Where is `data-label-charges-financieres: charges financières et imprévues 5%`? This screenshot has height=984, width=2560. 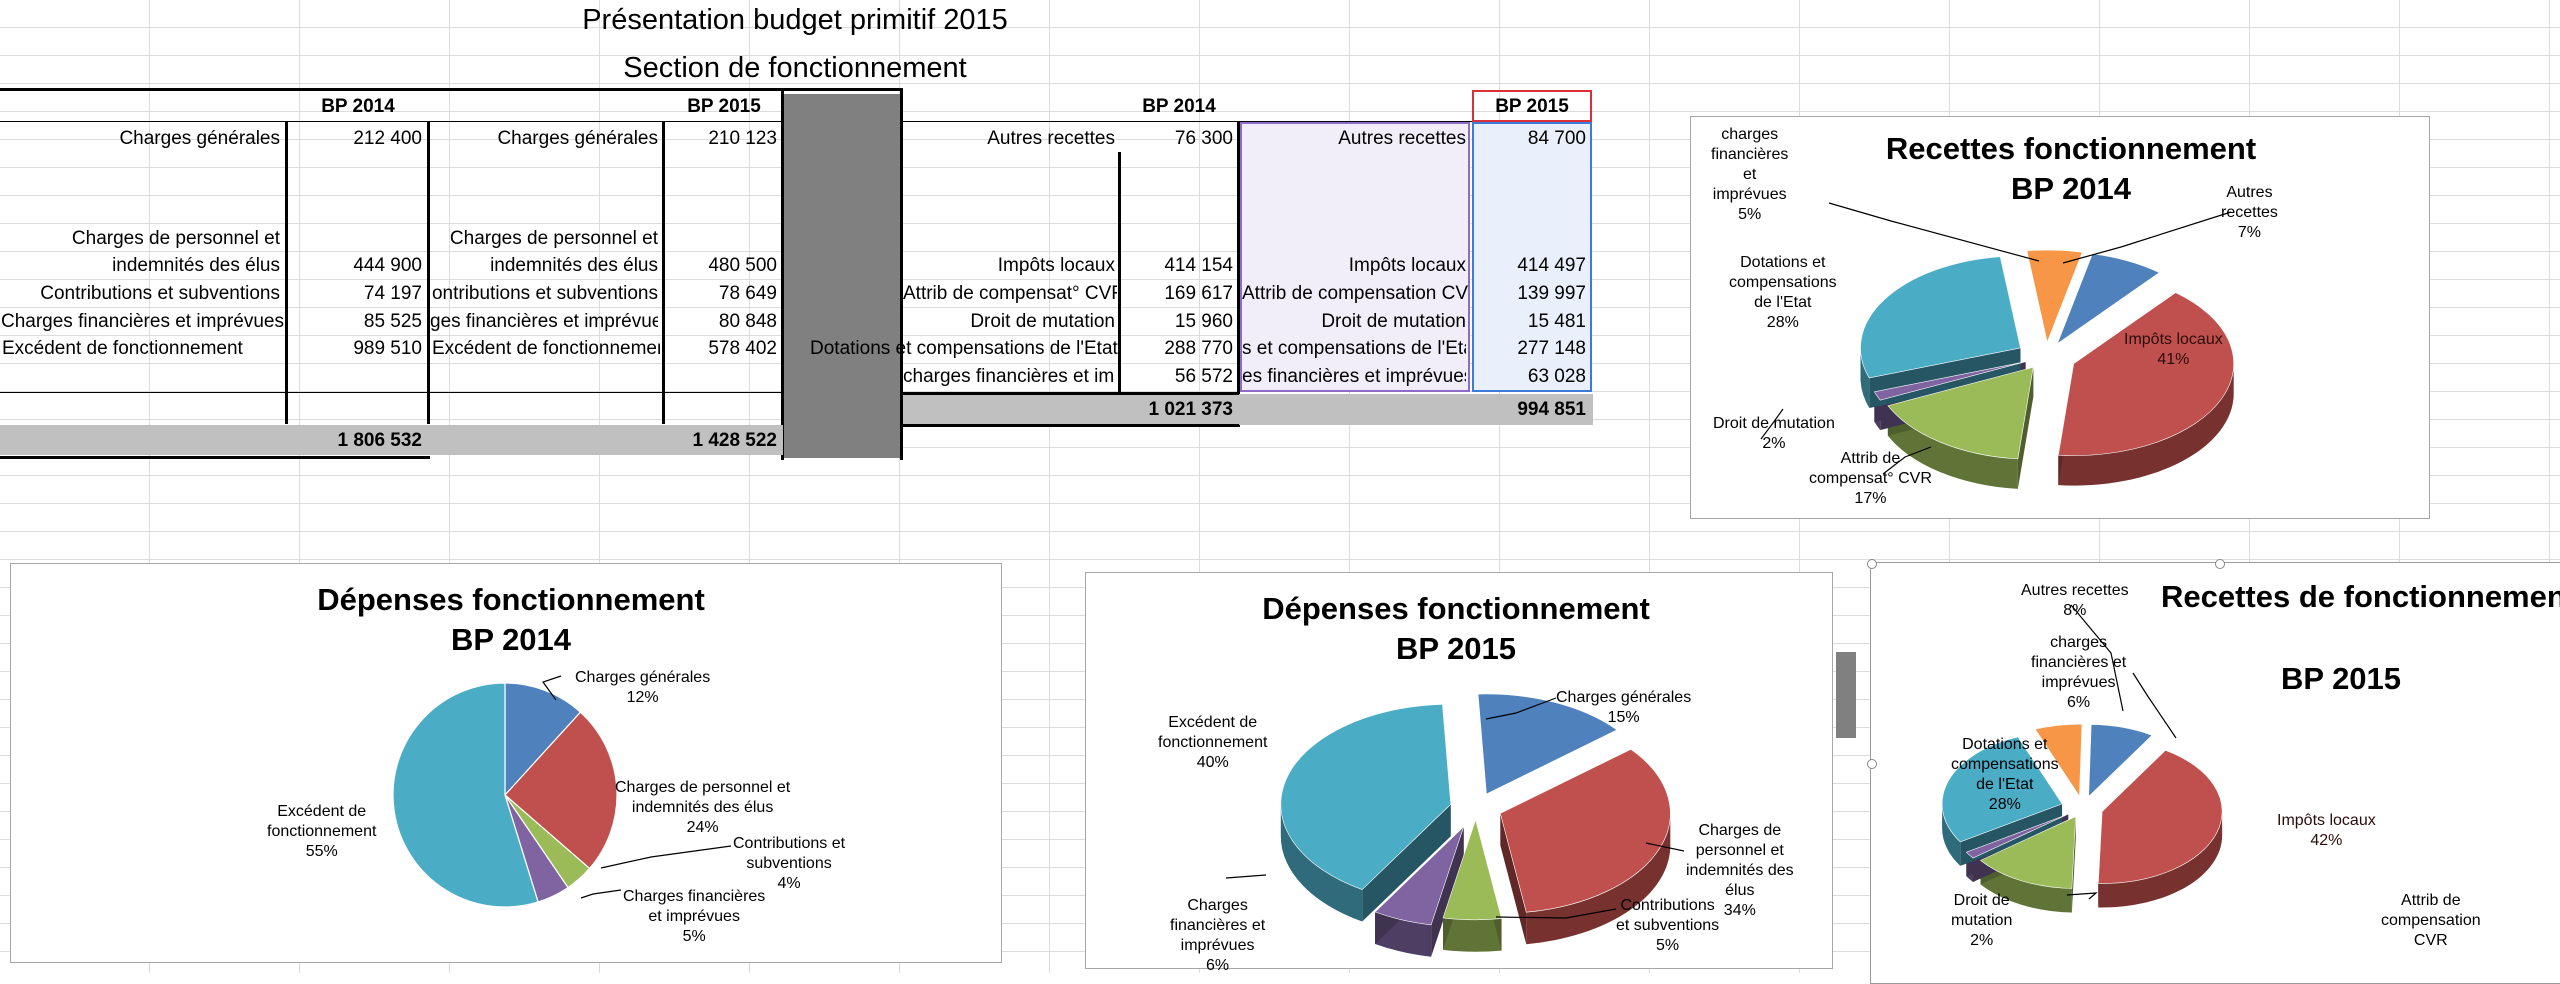 data-label-charges-financieres: charges financières et imprévues 5% is located at coordinates (1750, 174).